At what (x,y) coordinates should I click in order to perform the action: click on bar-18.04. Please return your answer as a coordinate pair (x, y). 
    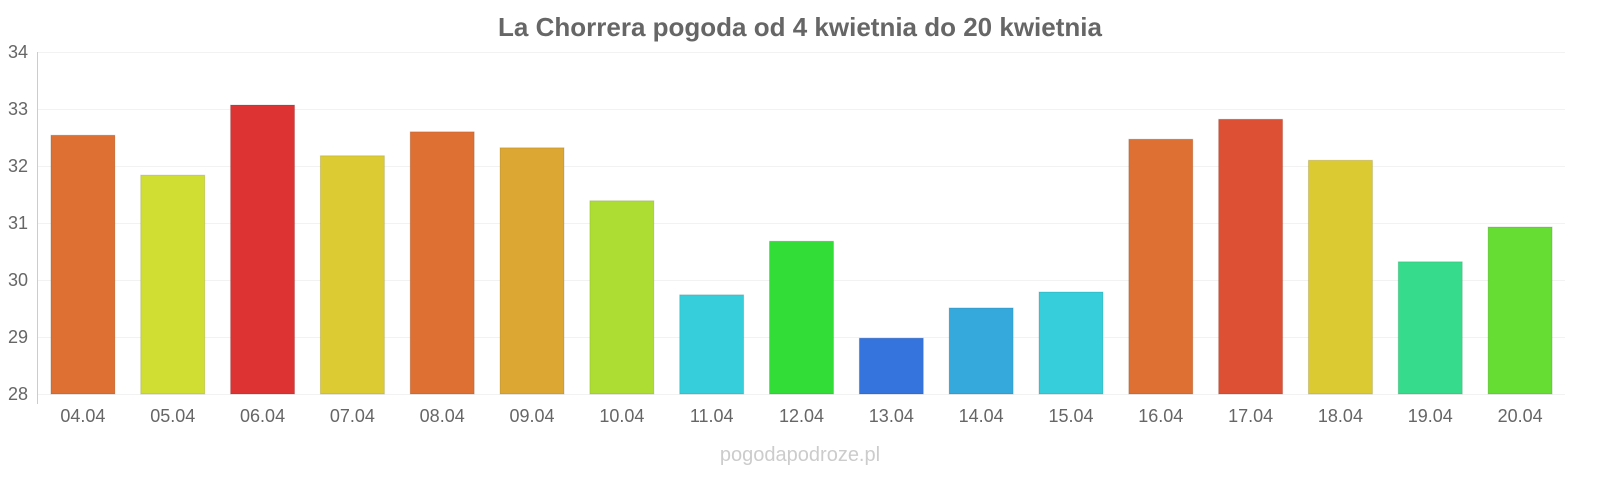
    Looking at the image, I should click on (1340, 277).